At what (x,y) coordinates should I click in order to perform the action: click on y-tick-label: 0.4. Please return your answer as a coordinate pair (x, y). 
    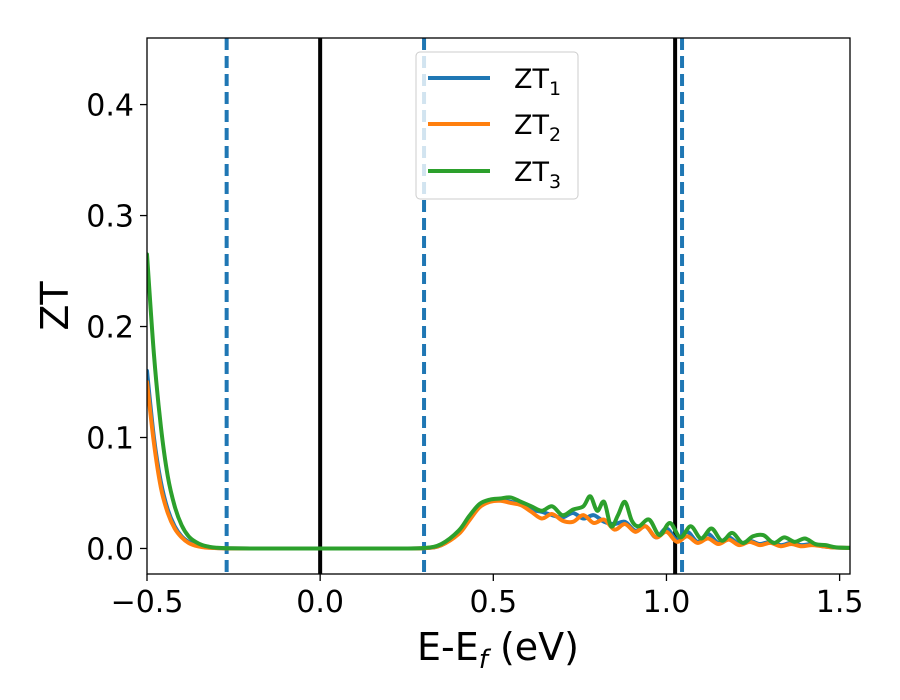
    Looking at the image, I should click on (110, 106).